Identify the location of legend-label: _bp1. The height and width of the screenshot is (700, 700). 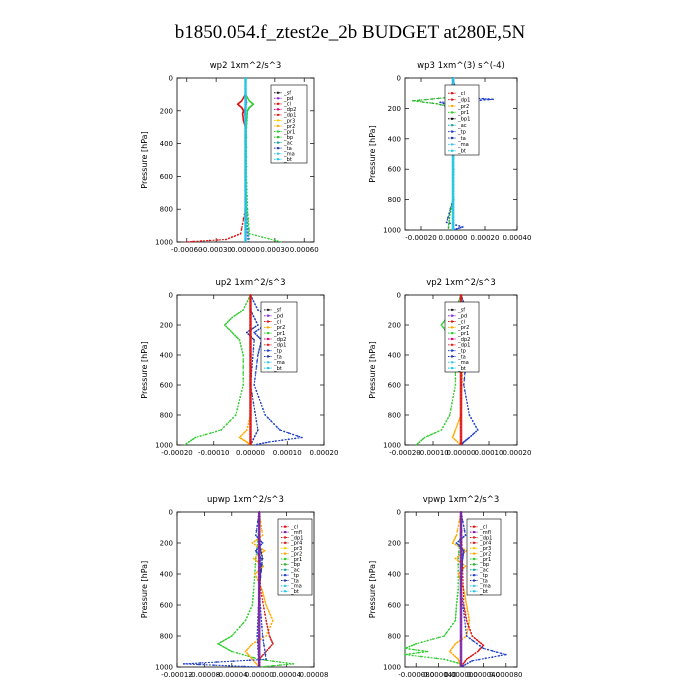
(463, 120).